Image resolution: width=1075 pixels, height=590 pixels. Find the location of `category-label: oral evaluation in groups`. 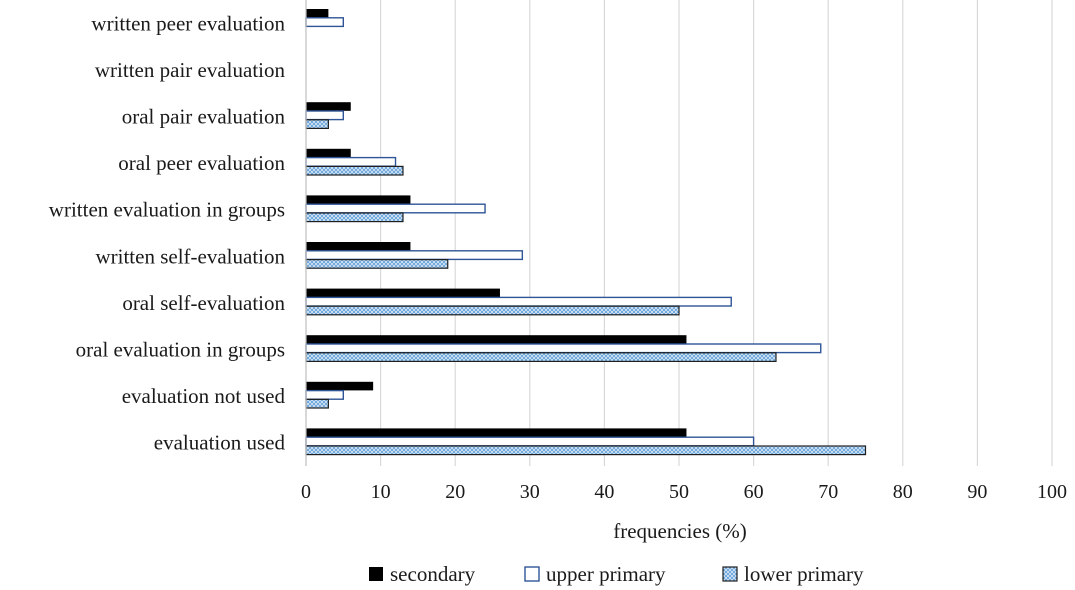

category-label: oral evaluation in groups is located at coordinates (180, 350).